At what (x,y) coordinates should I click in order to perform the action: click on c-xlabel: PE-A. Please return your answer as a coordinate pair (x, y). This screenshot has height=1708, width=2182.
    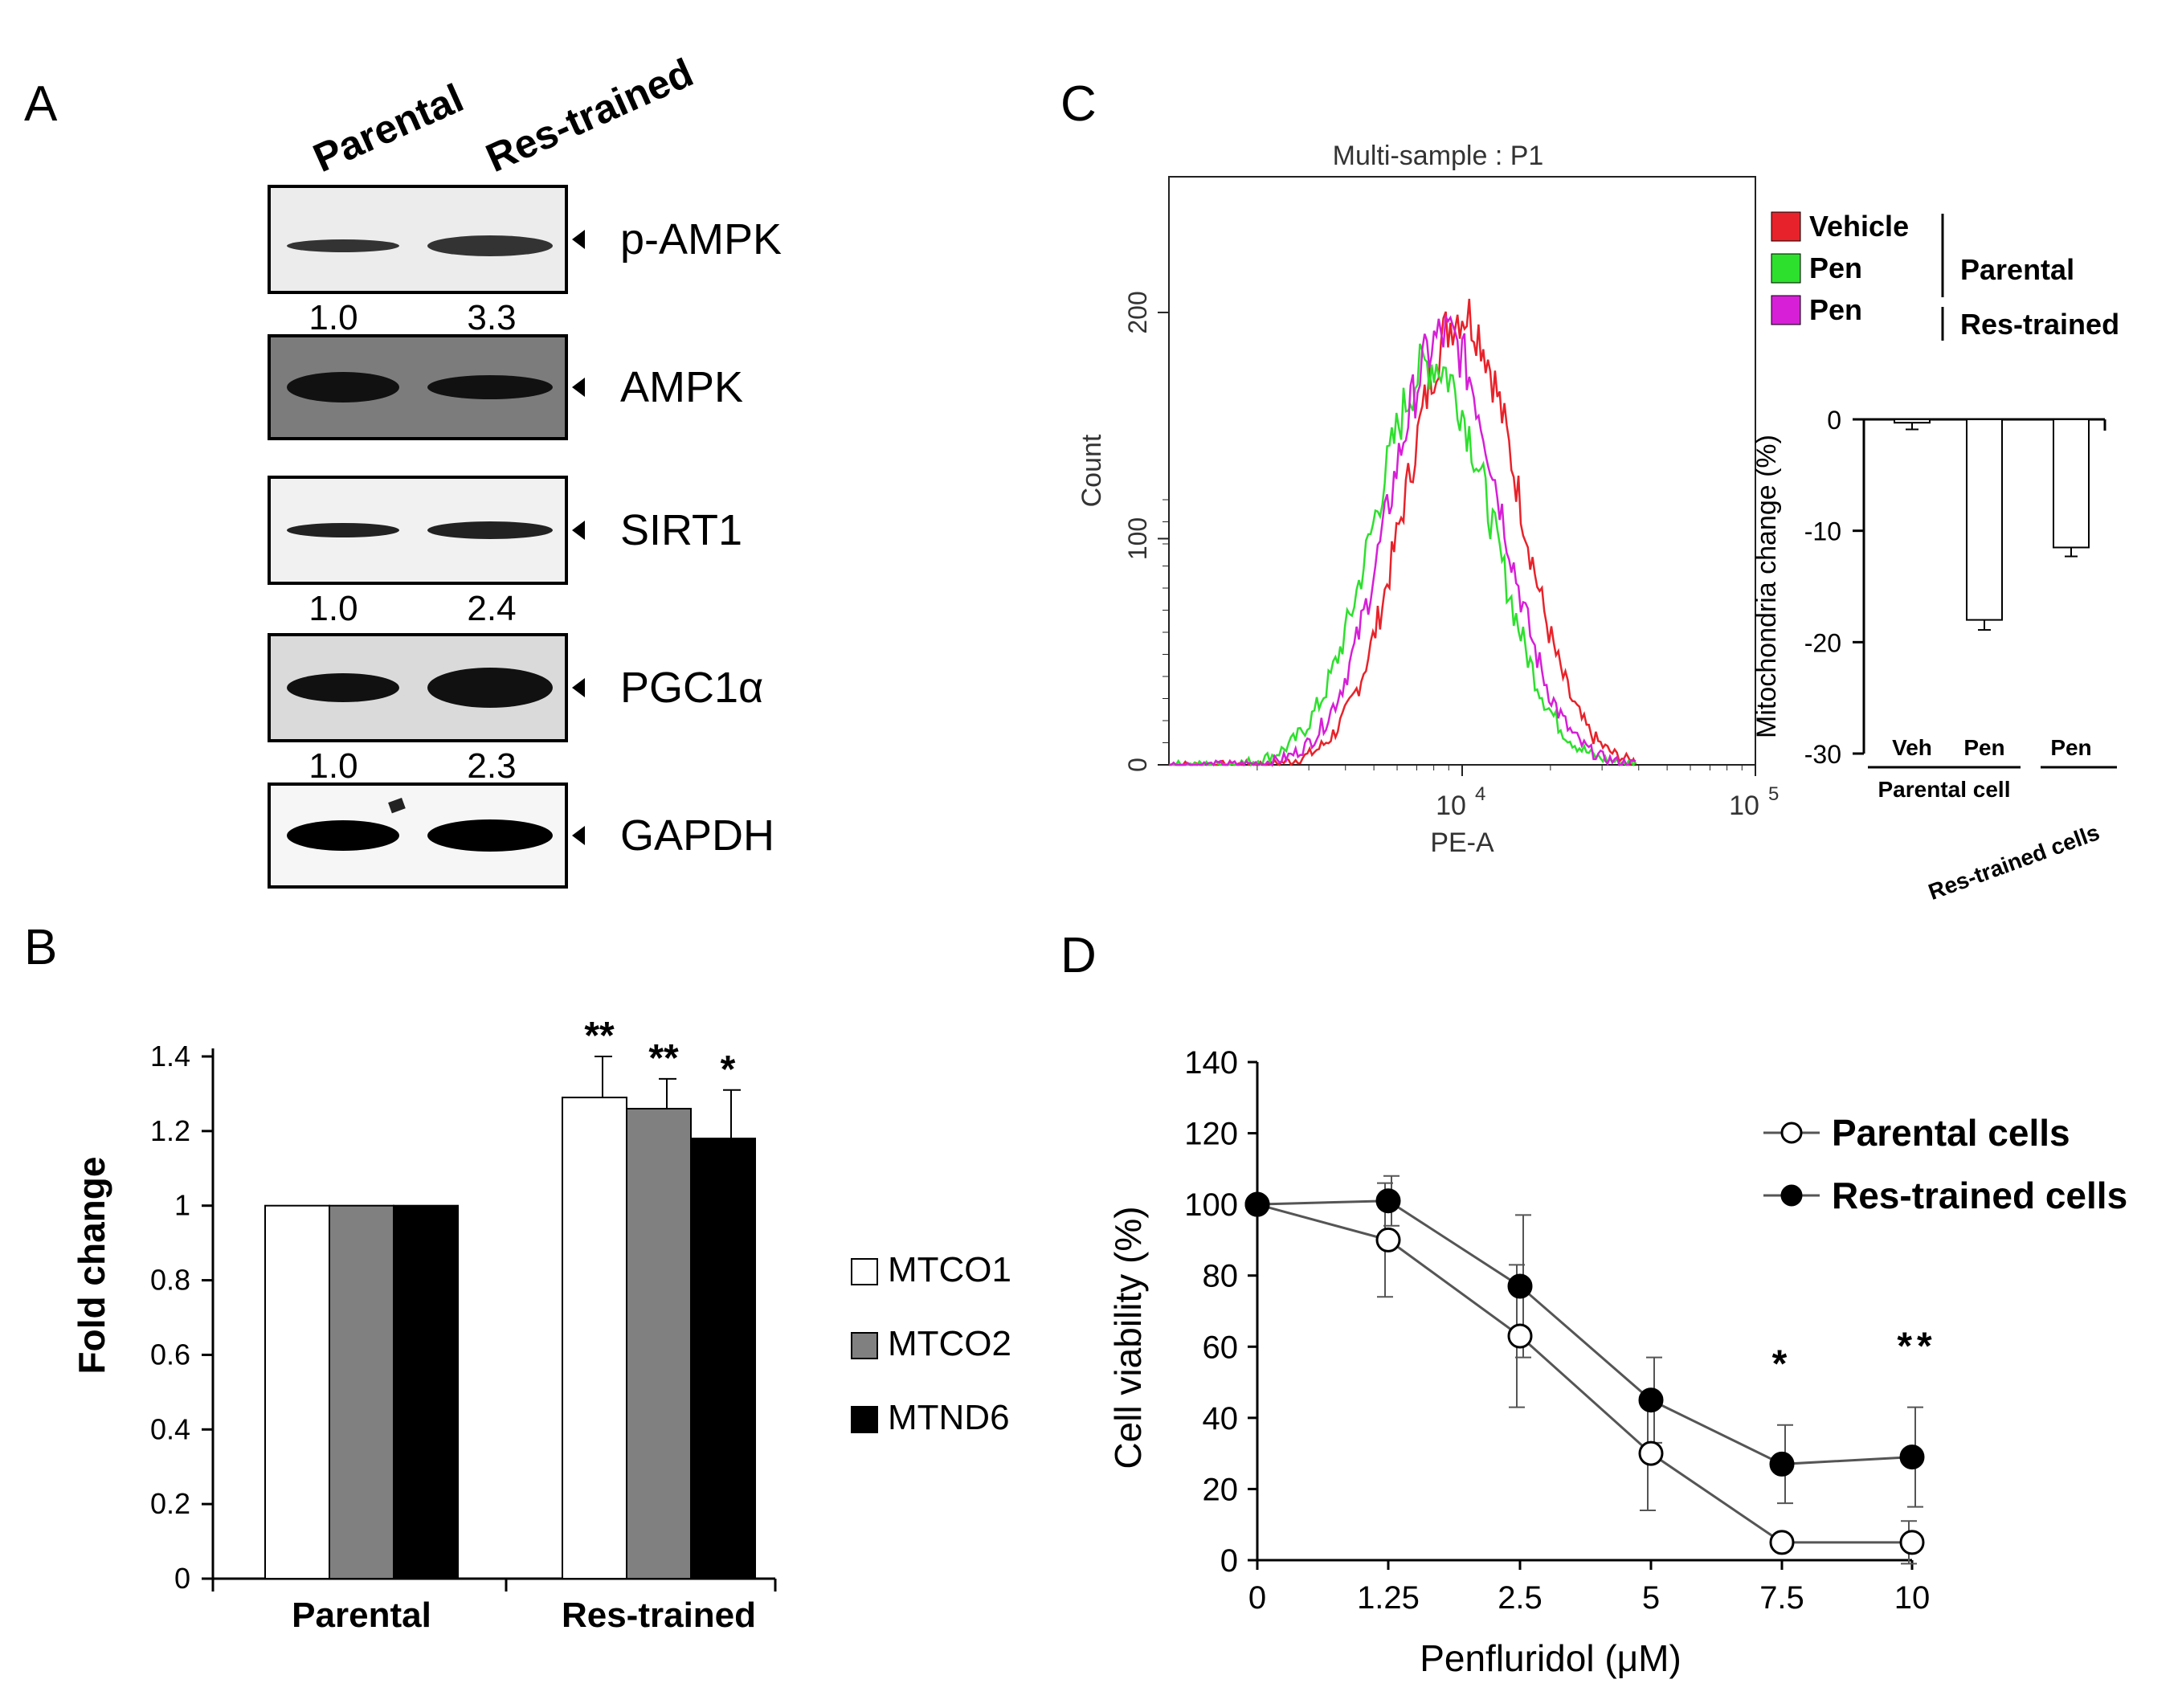
    Looking at the image, I should click on (1462, 842).